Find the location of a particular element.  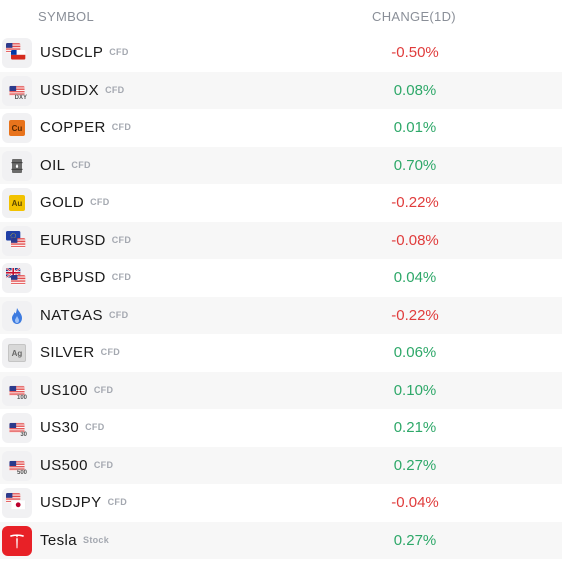

symbol-name: Tesla is located at coordinates (59, 540).